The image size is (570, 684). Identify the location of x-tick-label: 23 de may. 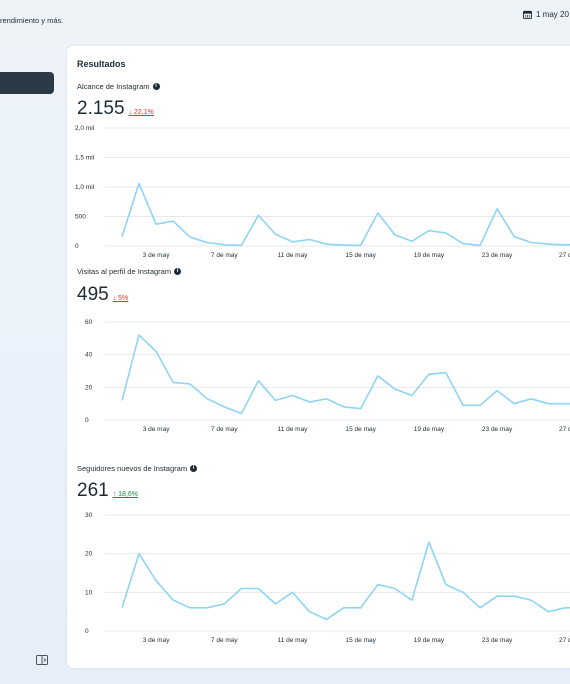
(497, 429).